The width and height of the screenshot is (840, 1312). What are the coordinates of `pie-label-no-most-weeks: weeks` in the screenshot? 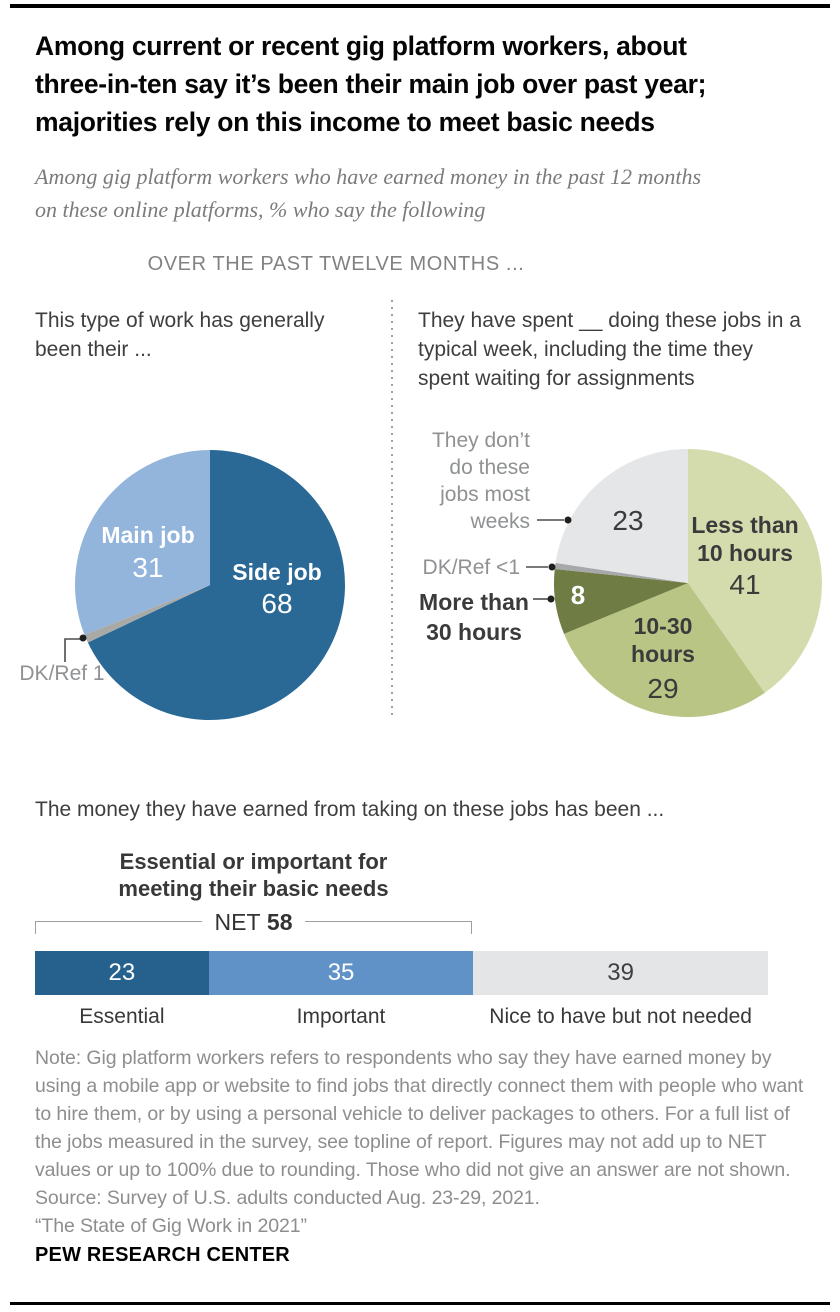 It's located at (499, 521).